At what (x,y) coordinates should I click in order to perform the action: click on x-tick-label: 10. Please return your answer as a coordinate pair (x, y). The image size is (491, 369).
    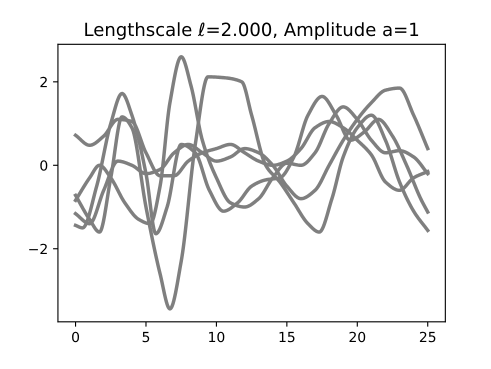
    Looking at the image, I should click on (216, 337).